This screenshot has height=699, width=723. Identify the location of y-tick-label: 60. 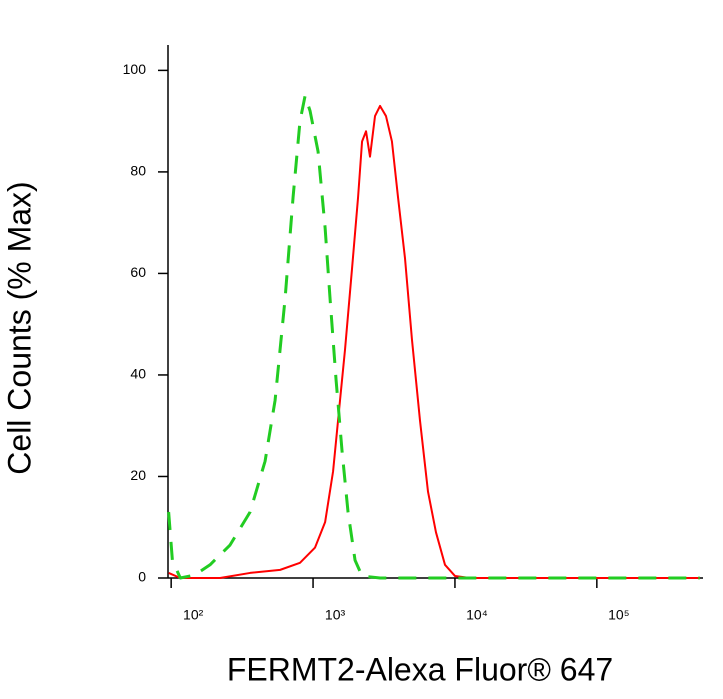
(138, 272).